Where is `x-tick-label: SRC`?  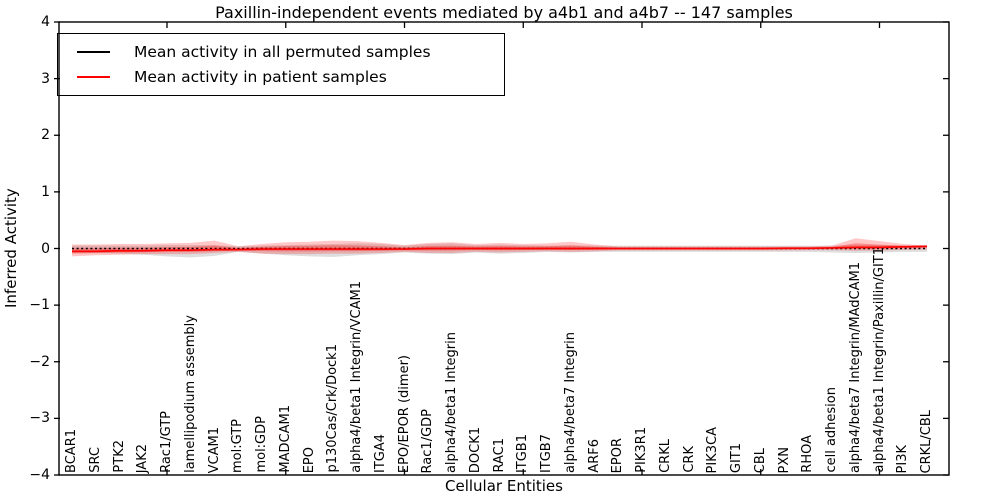
x-tick-label: SRC is located at coordinates (95, 460).